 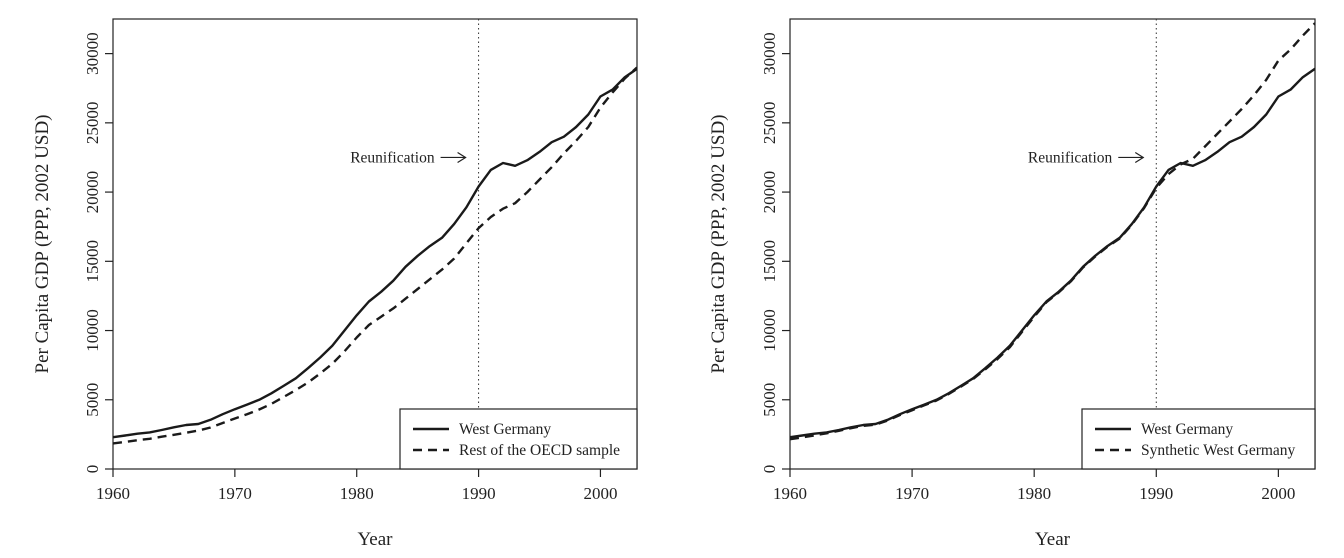 I want to click on legend-label: Rest of the OECD sample, so click(x=539, y=450).